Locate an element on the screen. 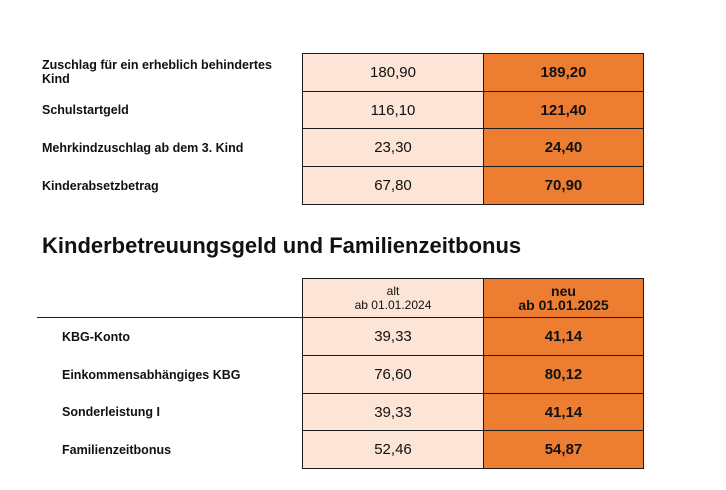 The width and height of the screenshot is (726, 490). header-new-line1: neu is located at coordinates (563, 291).